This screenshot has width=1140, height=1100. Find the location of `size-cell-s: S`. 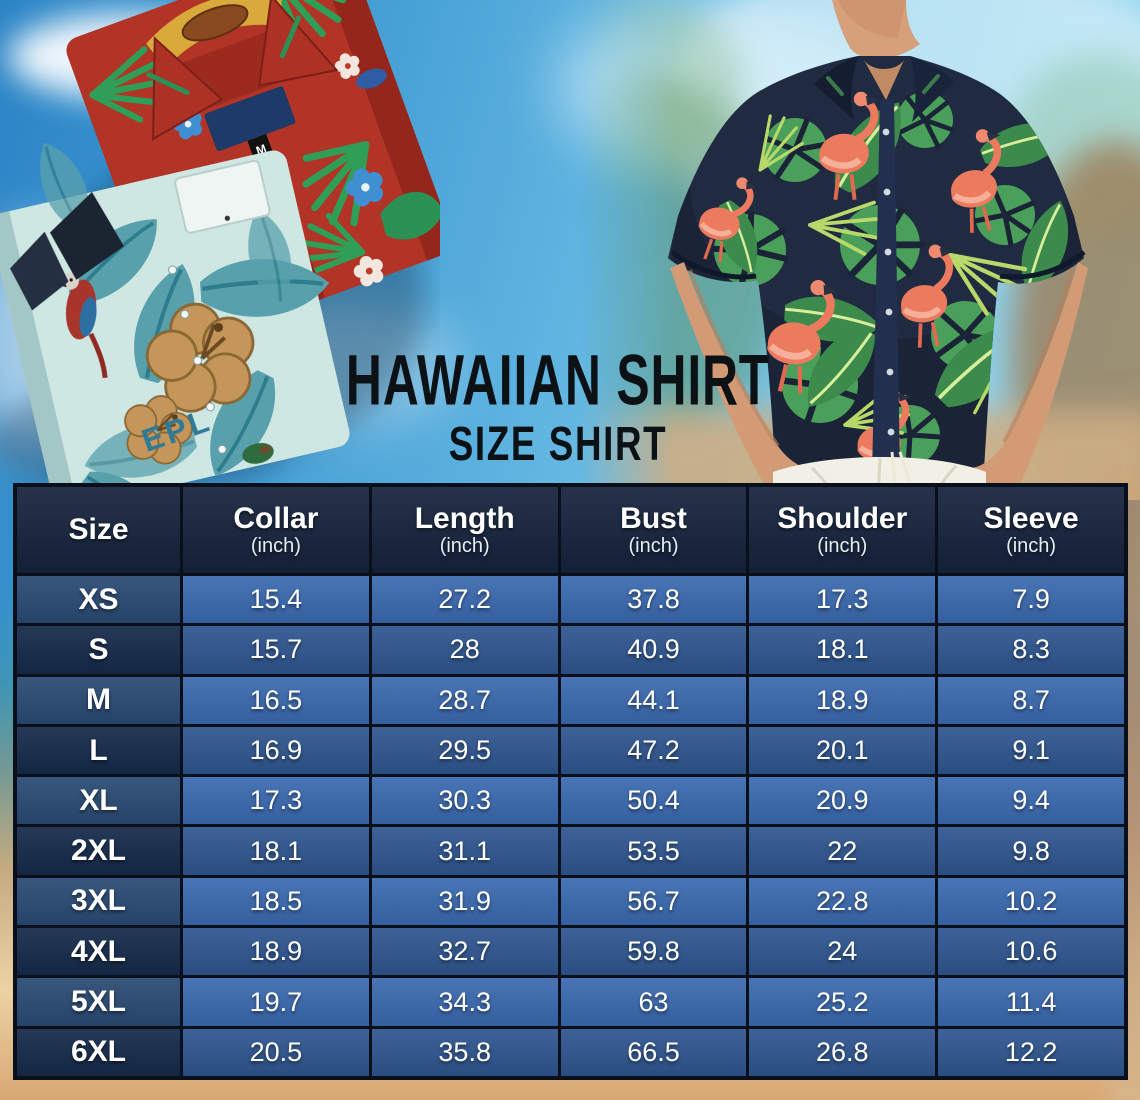

size-cell-s: S is located at coordinates (98, 650).